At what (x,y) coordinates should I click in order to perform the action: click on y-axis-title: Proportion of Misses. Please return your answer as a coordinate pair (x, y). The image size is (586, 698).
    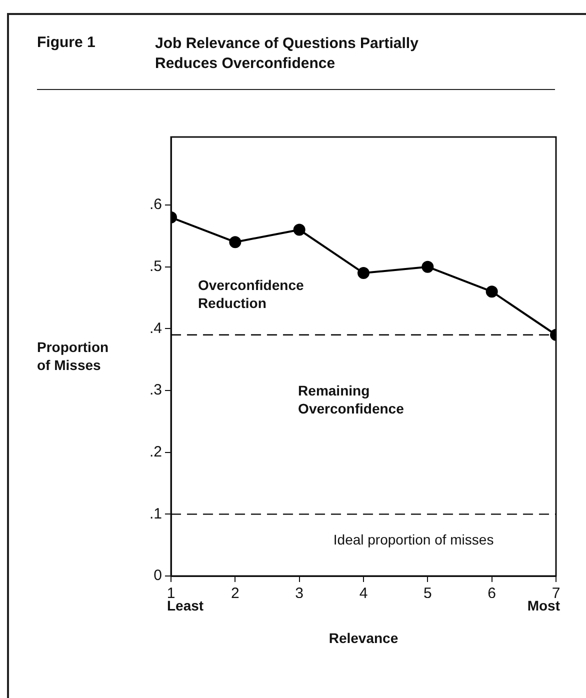
    Looking at the image, I should click on (73, 356).